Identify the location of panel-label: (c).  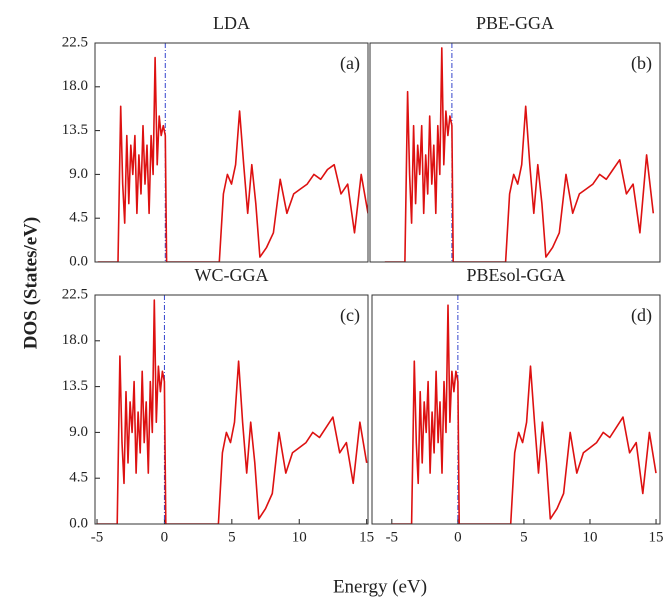
(350, 315).